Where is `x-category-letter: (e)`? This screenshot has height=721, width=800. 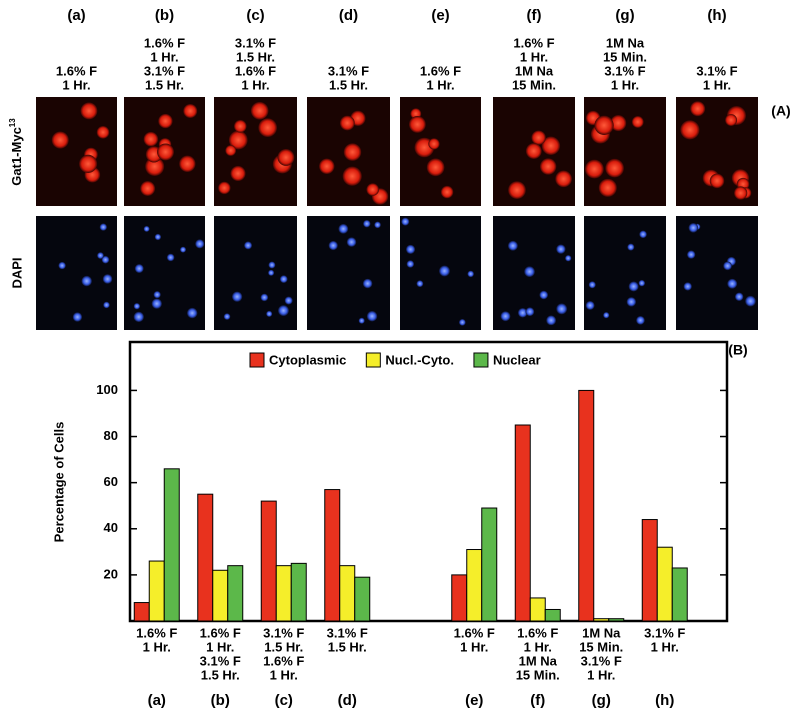 x-category-letter: (e) is located at coordinates (474, 700).